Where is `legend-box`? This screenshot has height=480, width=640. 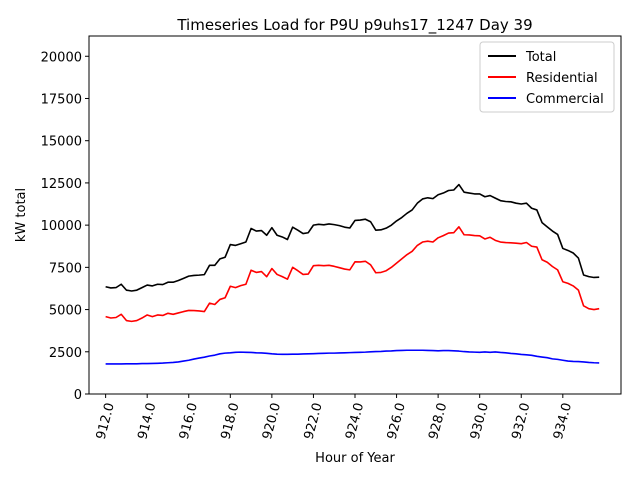 legend-box is located at coordinates (547, 77).